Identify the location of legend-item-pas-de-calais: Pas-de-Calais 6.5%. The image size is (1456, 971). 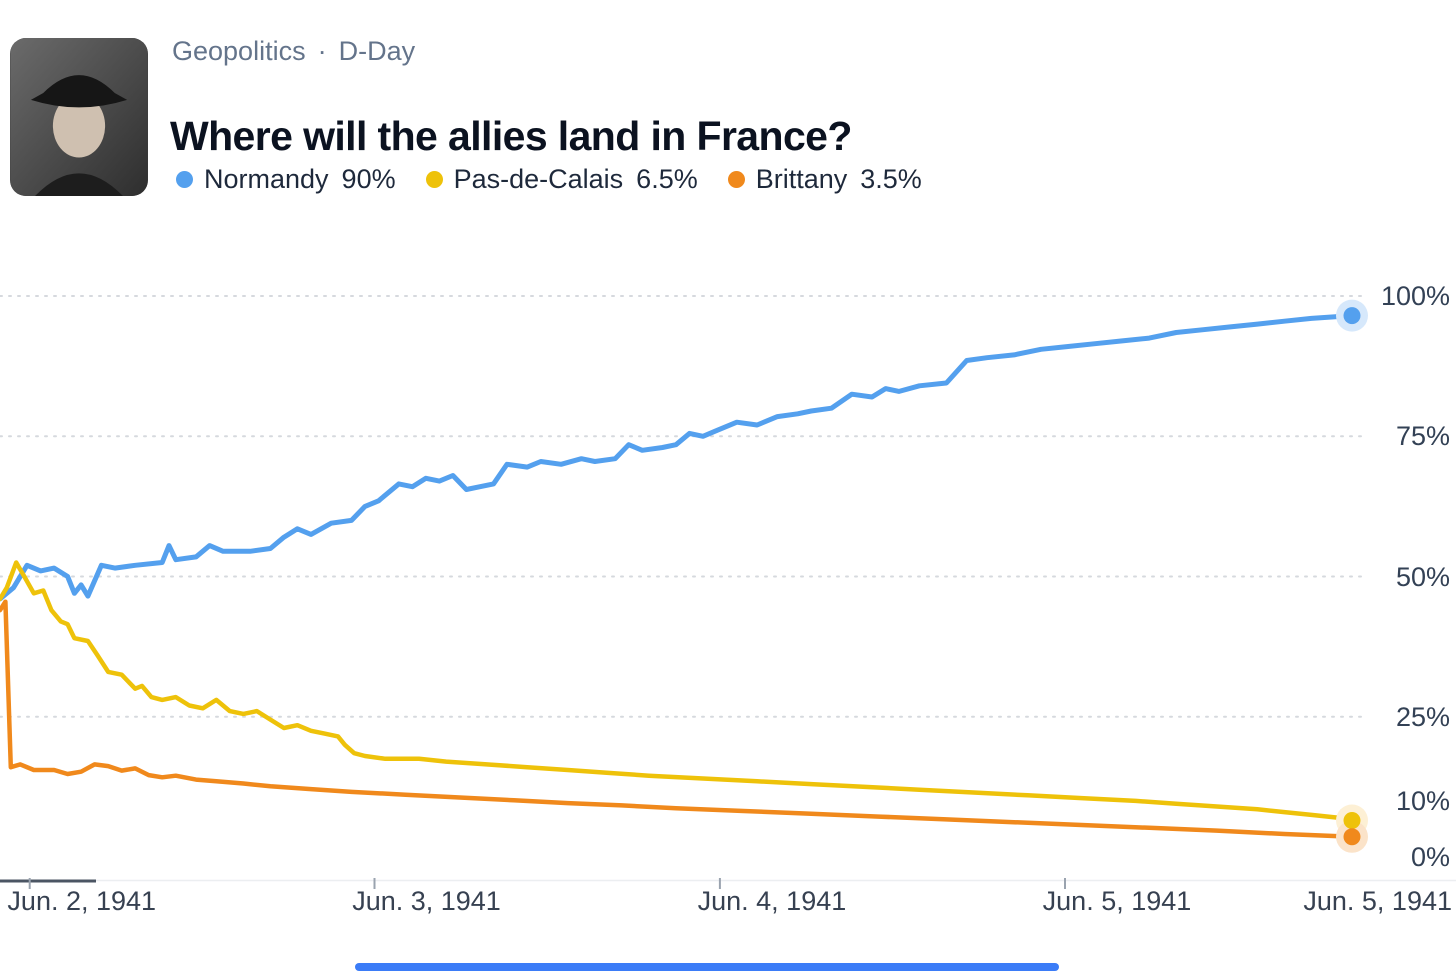
(561, 179).